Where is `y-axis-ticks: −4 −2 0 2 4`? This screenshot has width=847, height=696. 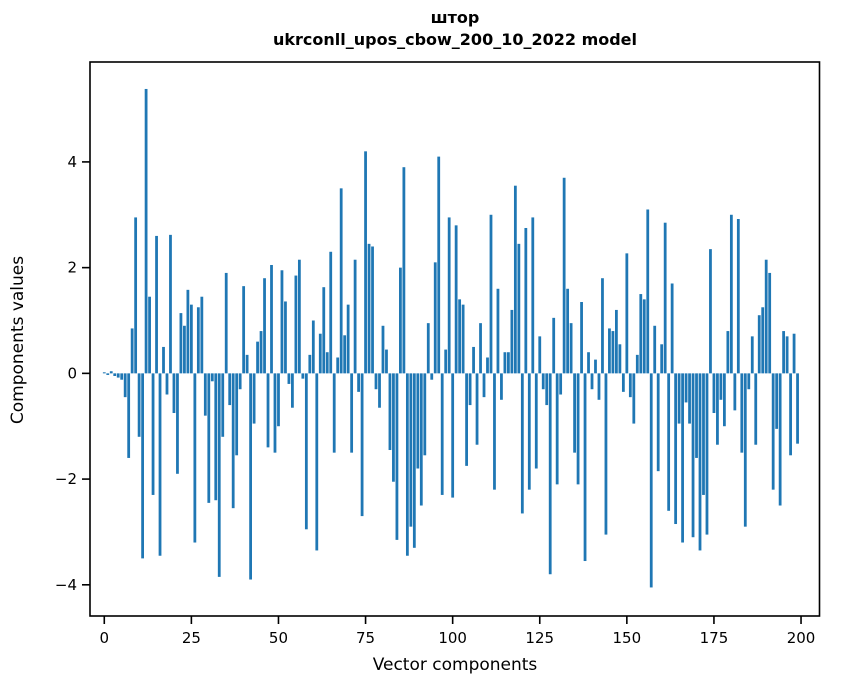
y-axis-ticks: −4 −2 0 2 4 is located at coordinates (72, 373).